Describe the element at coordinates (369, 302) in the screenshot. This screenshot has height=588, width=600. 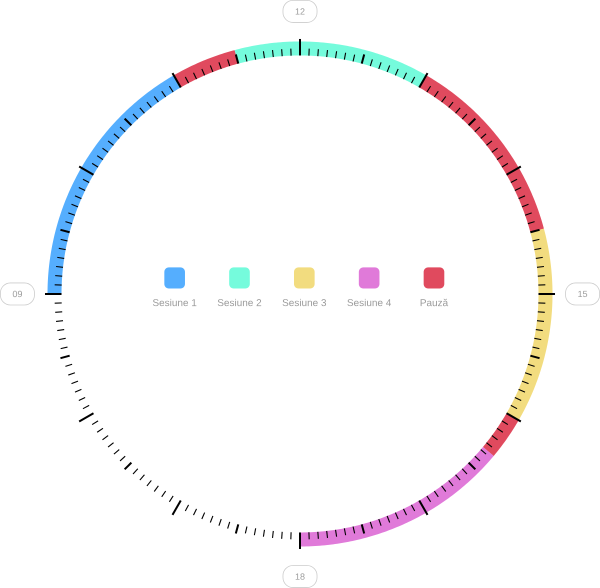
I see `legend-label: Sesiune 4` at that location.